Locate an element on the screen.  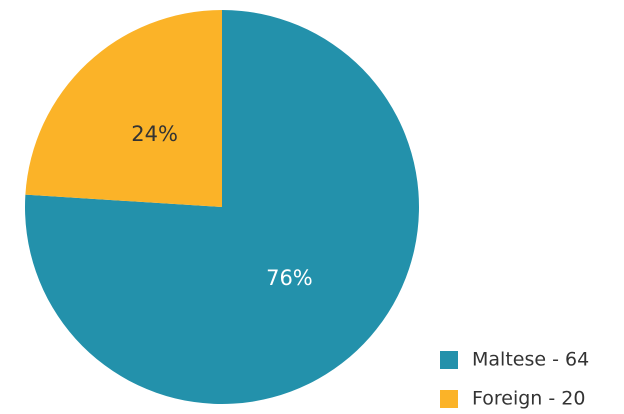
slice-label: 76% is located at coordinates (289, 278).